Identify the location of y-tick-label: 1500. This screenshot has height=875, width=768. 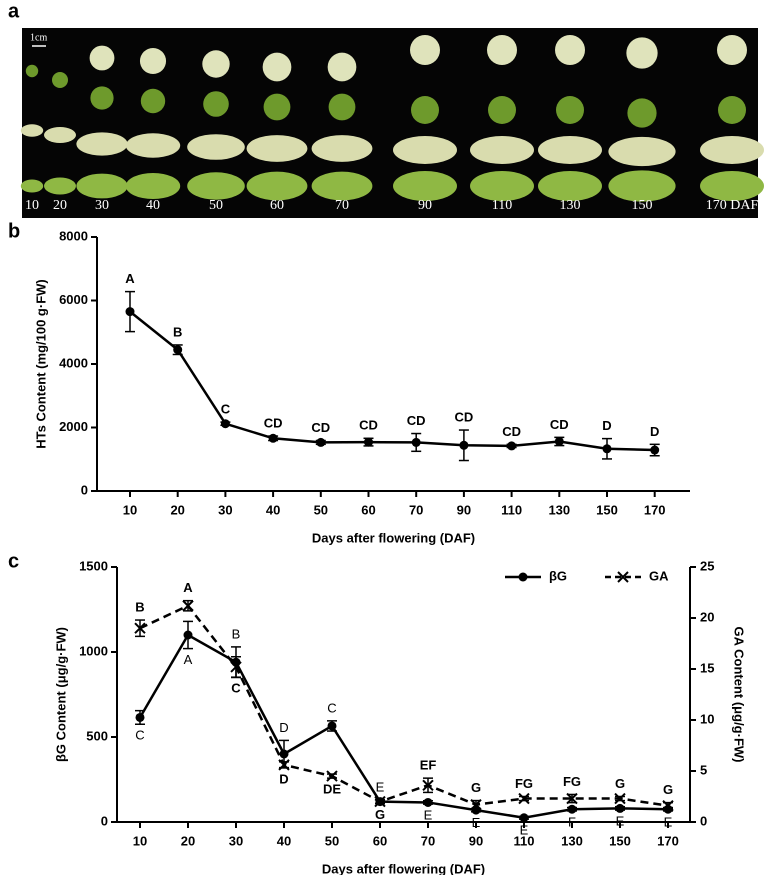
(93, 565).